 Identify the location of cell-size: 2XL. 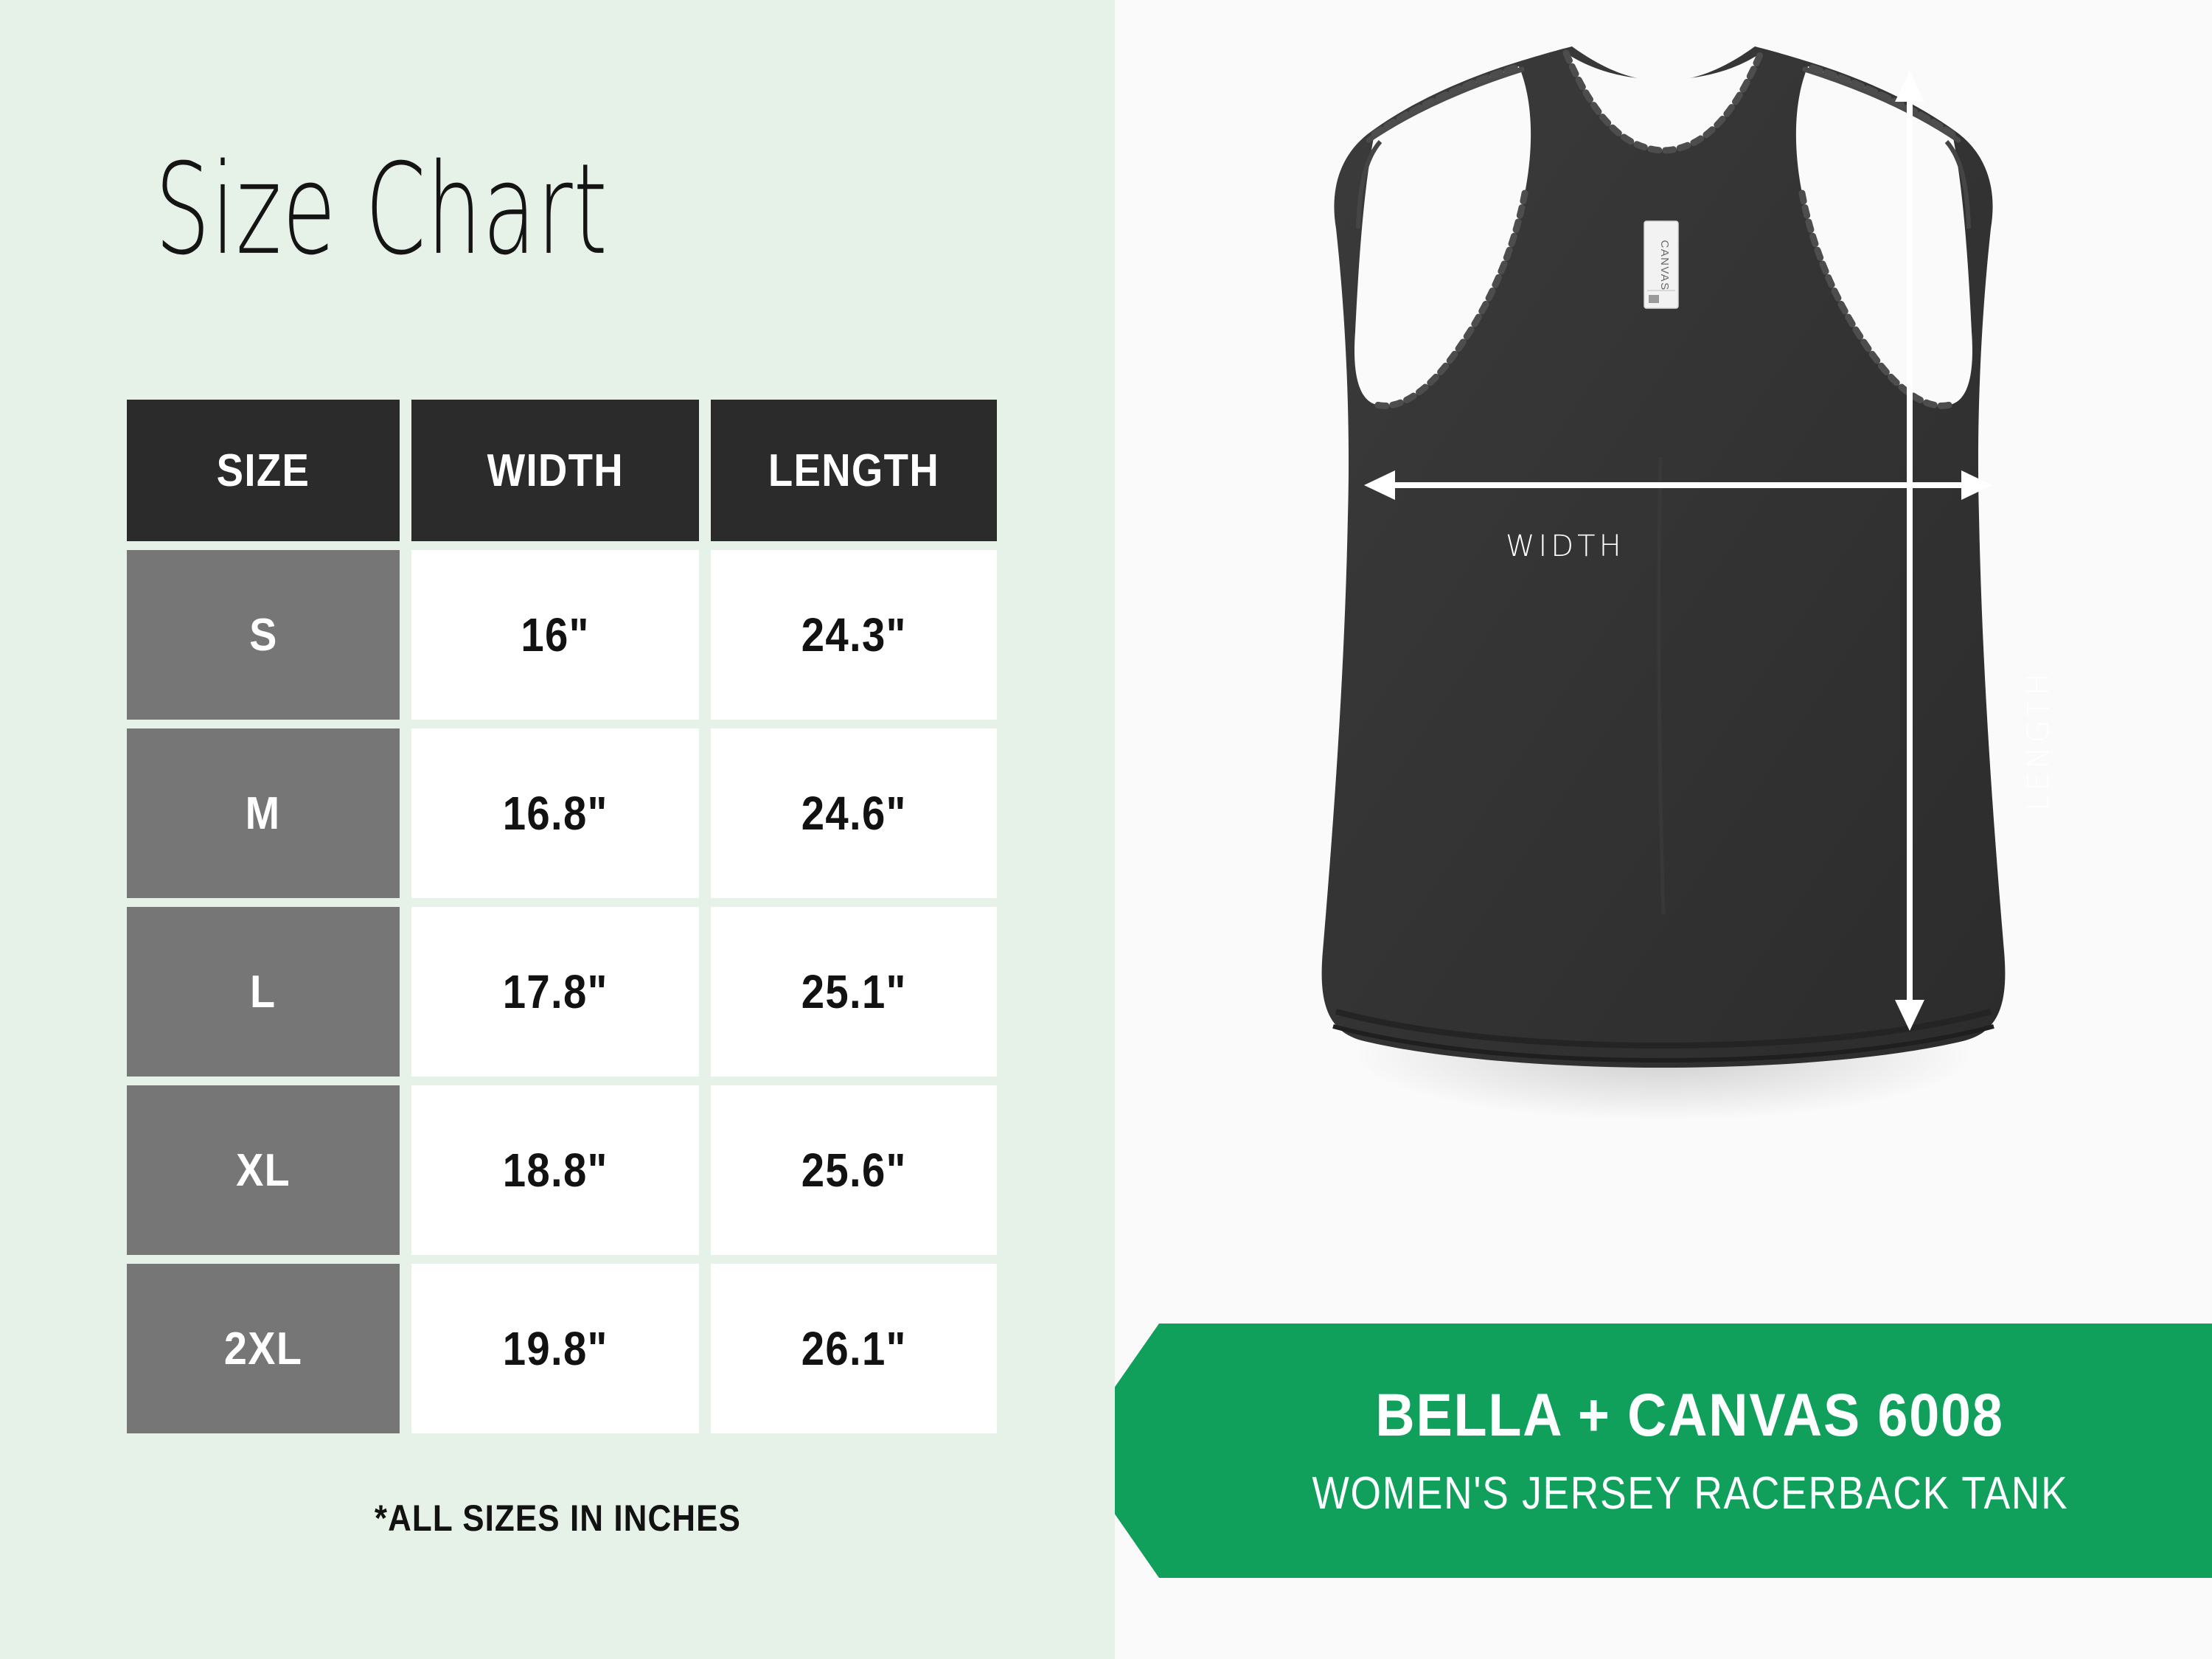
(263, 1348).